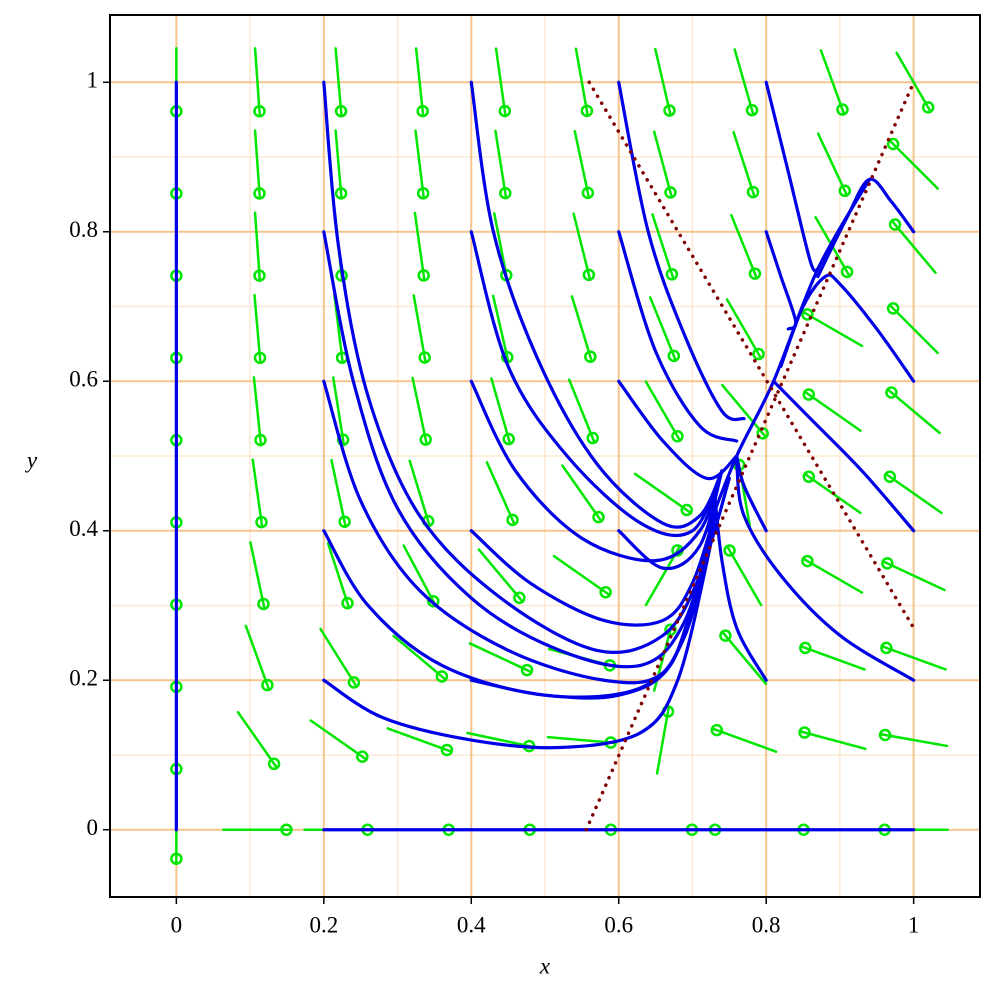  I want to click on x-tick-label: 1, so click(914, 924).